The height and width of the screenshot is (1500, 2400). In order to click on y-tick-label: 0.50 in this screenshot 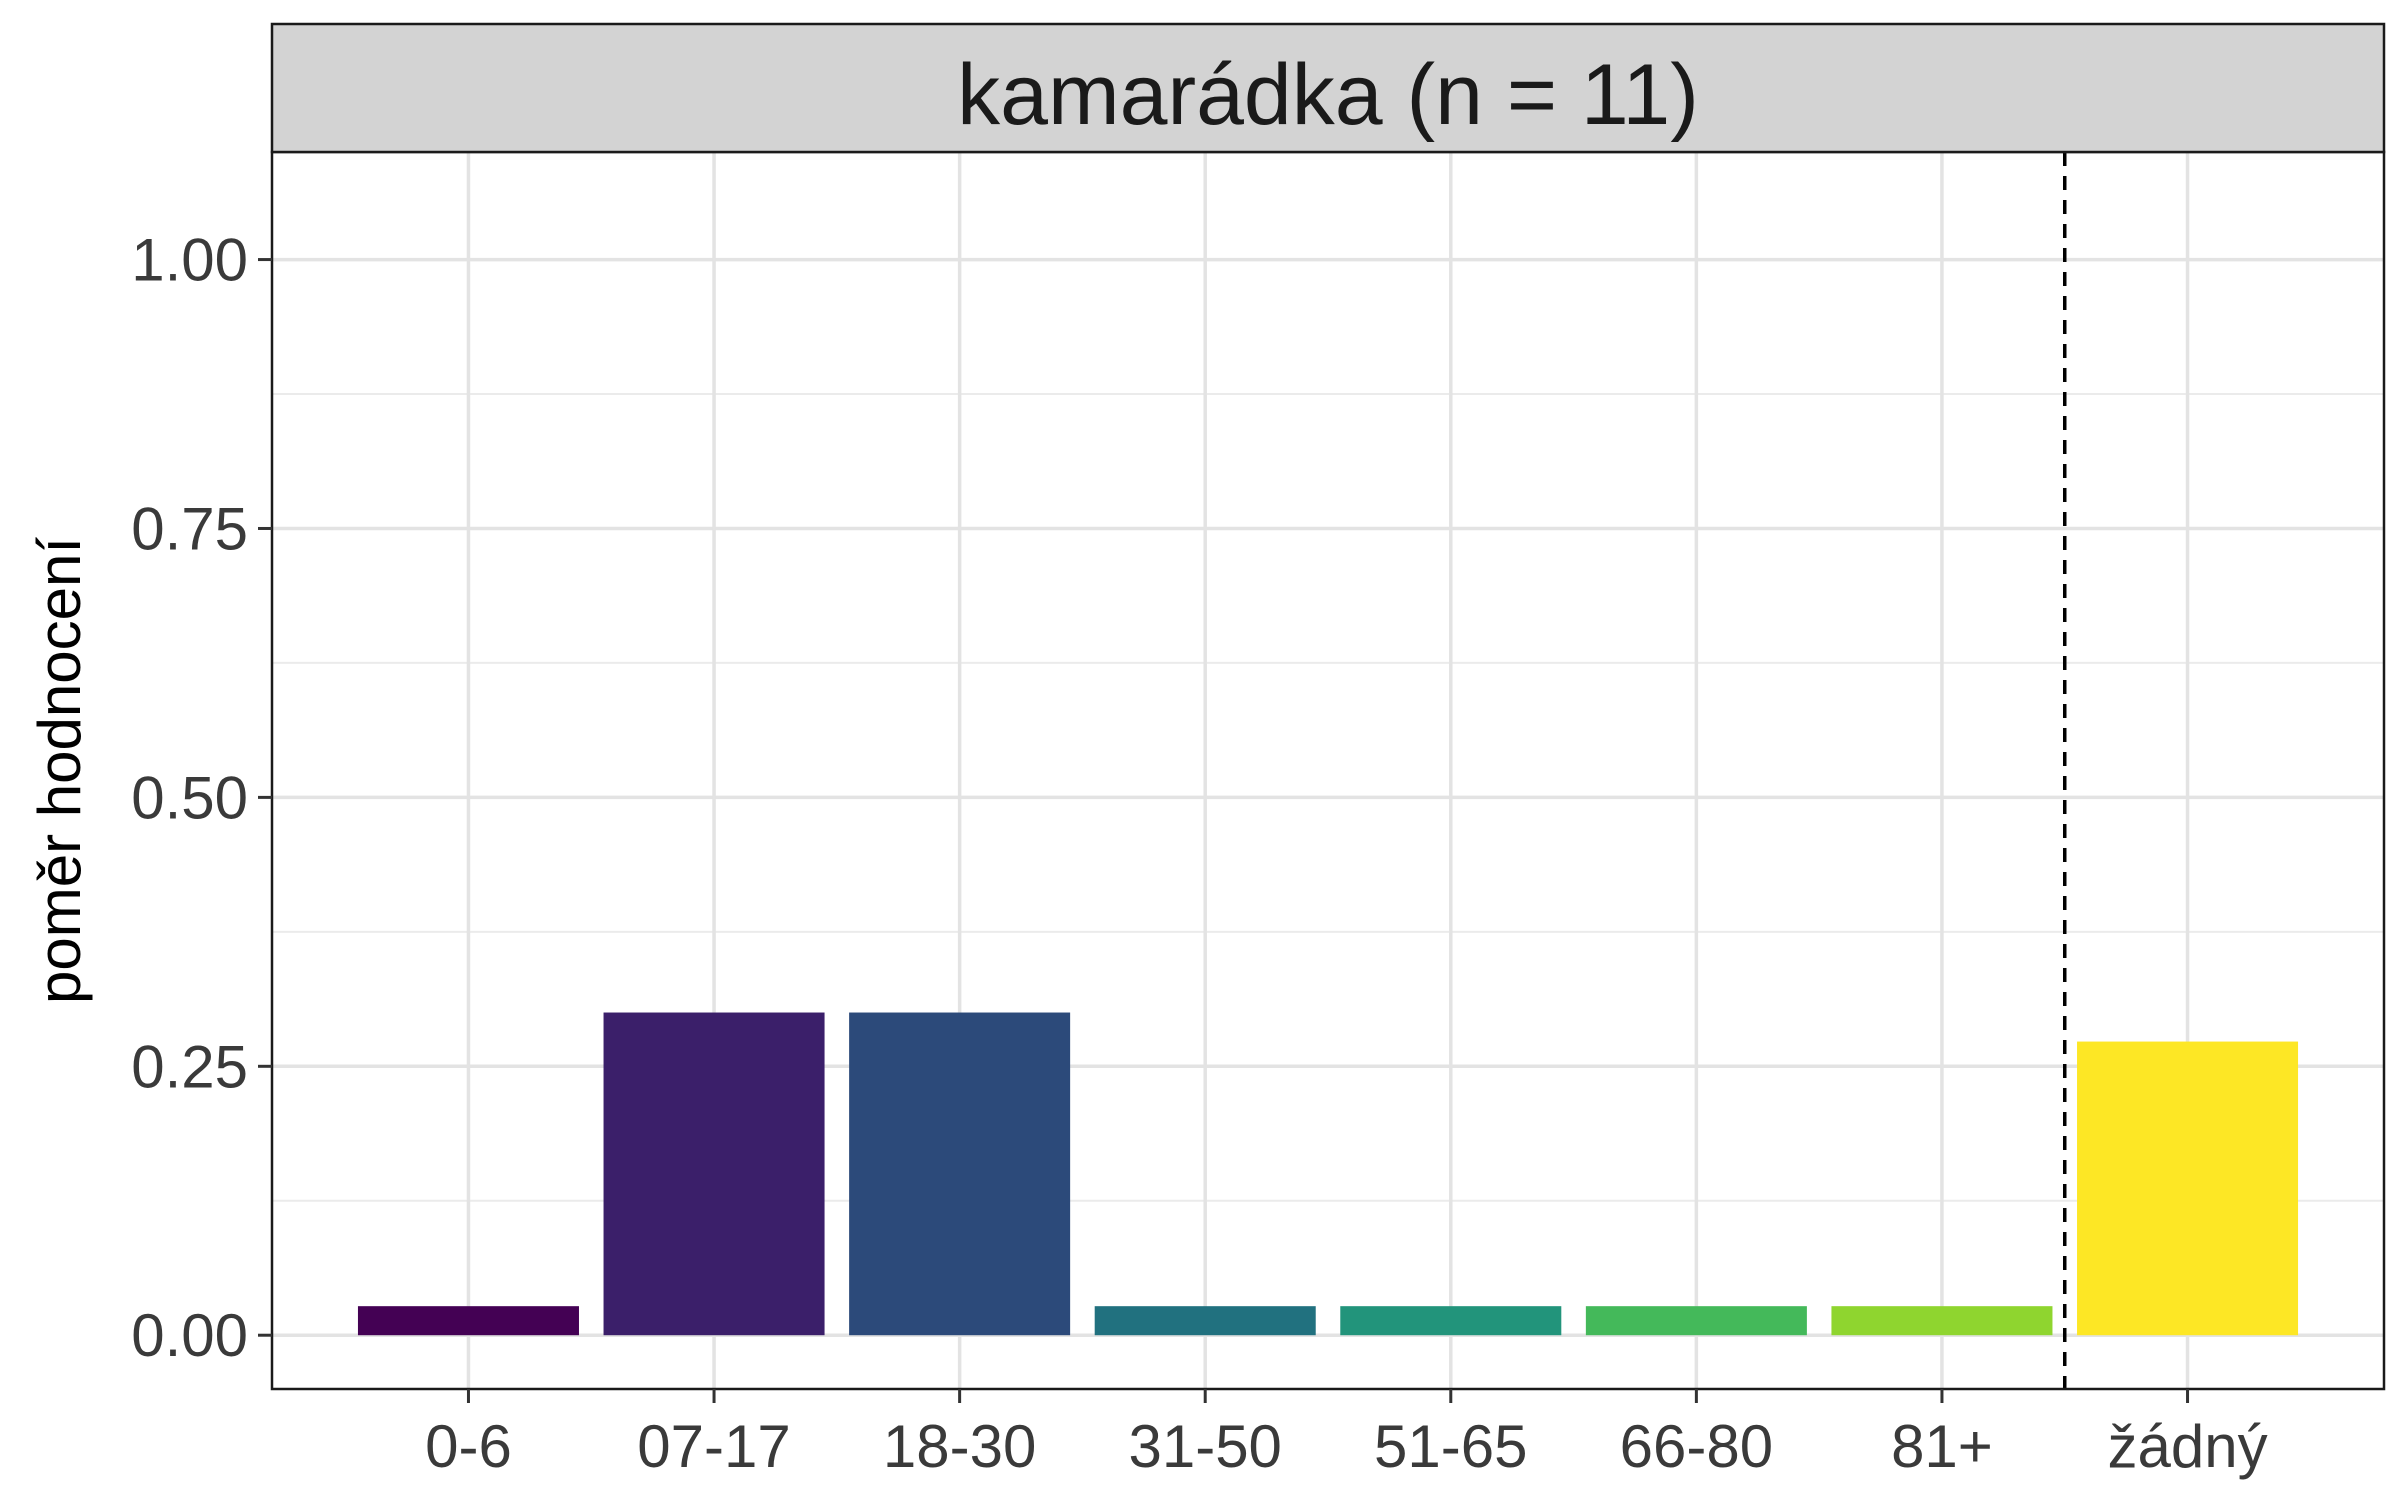, I will do `click(189, 797)`.